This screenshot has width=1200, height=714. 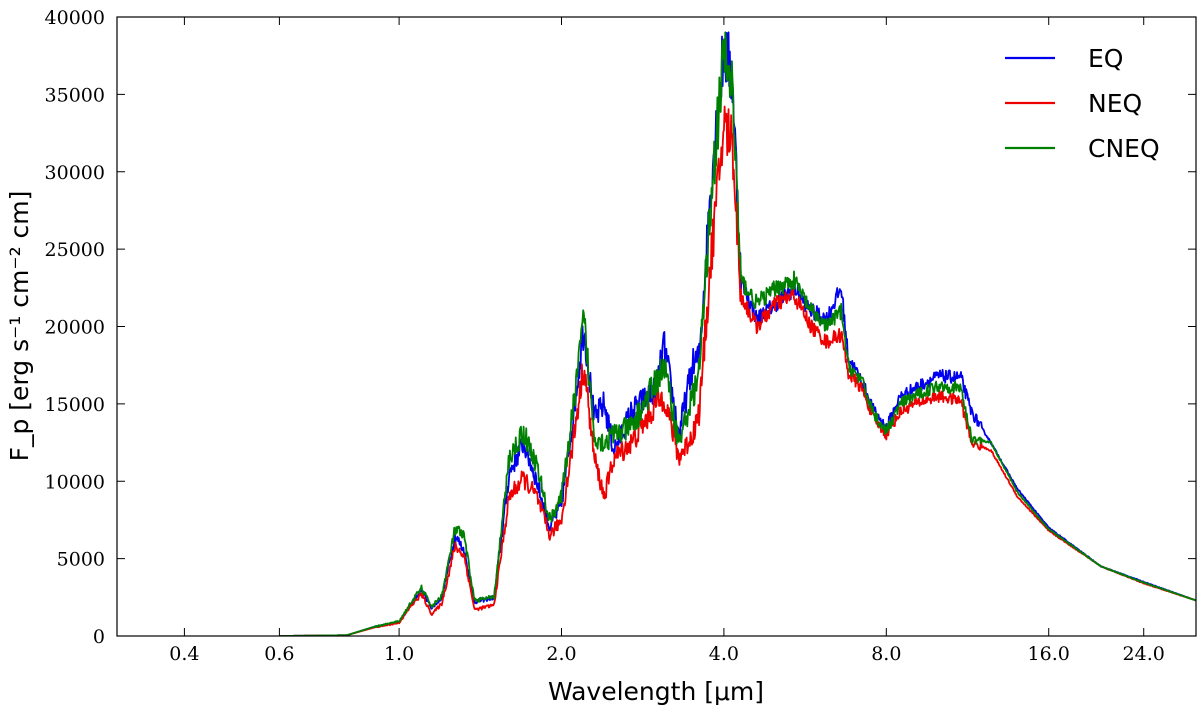 I want to click on x-tick-label: 24.0, so click(x=1144, y=654).